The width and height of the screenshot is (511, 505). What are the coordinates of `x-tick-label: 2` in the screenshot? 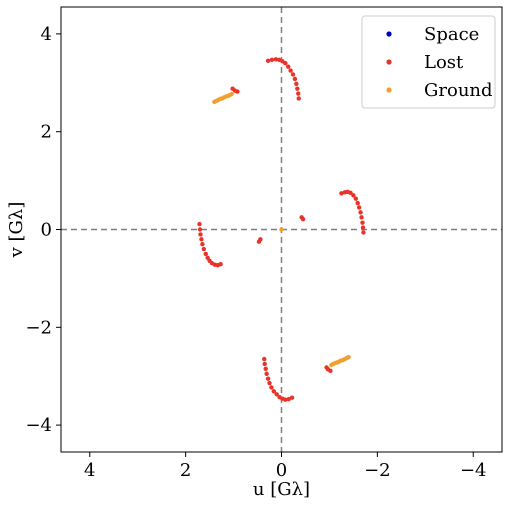 It's located at (185, 470).